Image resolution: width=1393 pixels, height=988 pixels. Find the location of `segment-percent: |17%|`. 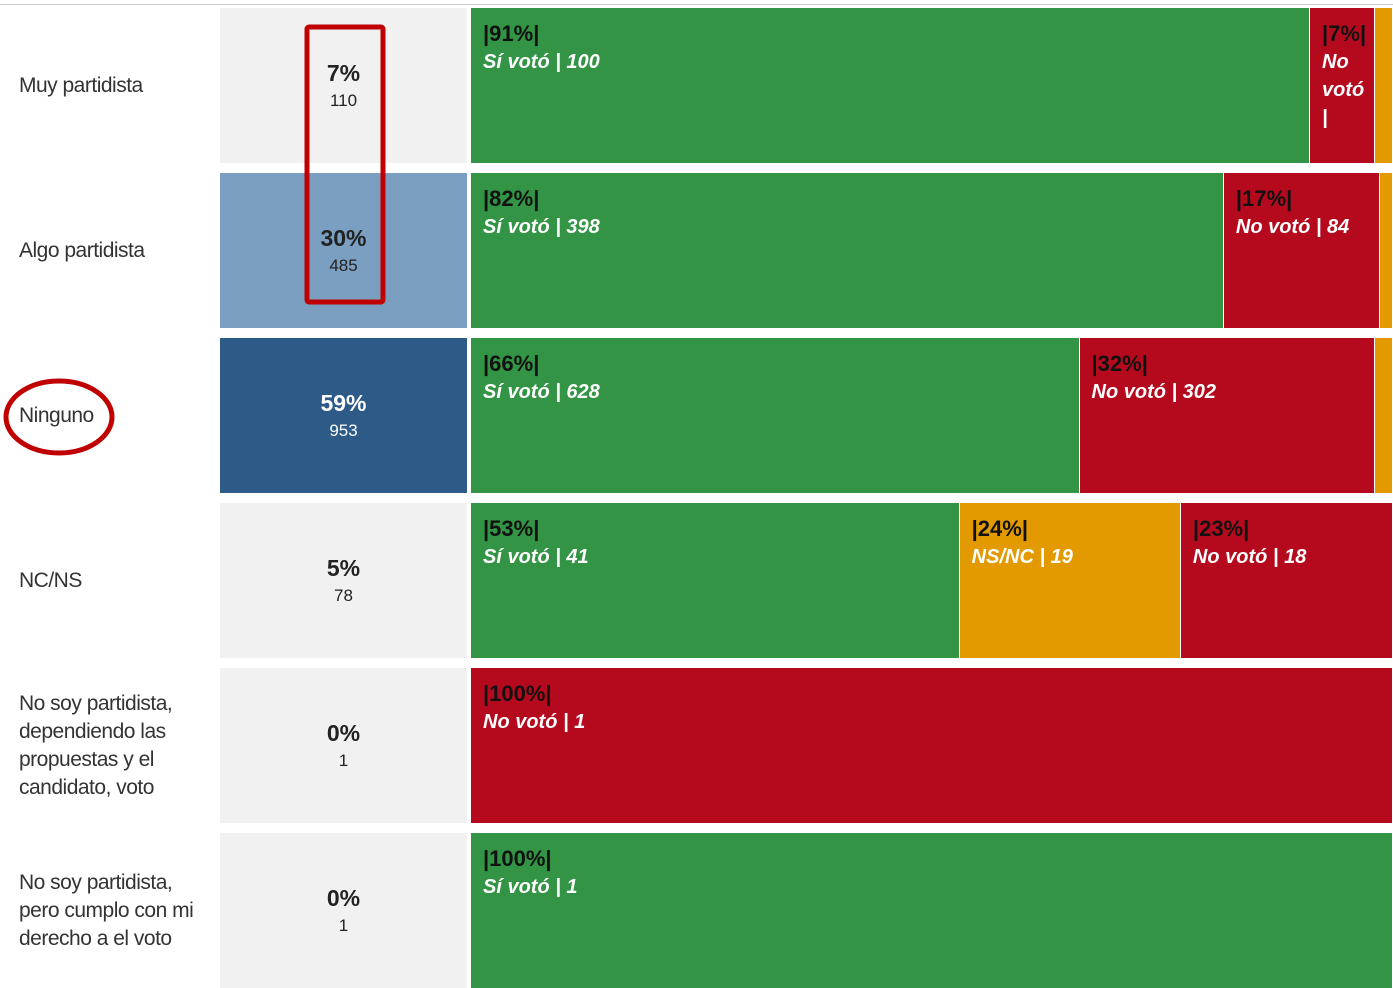

segment-percent: |17%| is located at coordinates (1264, 198).